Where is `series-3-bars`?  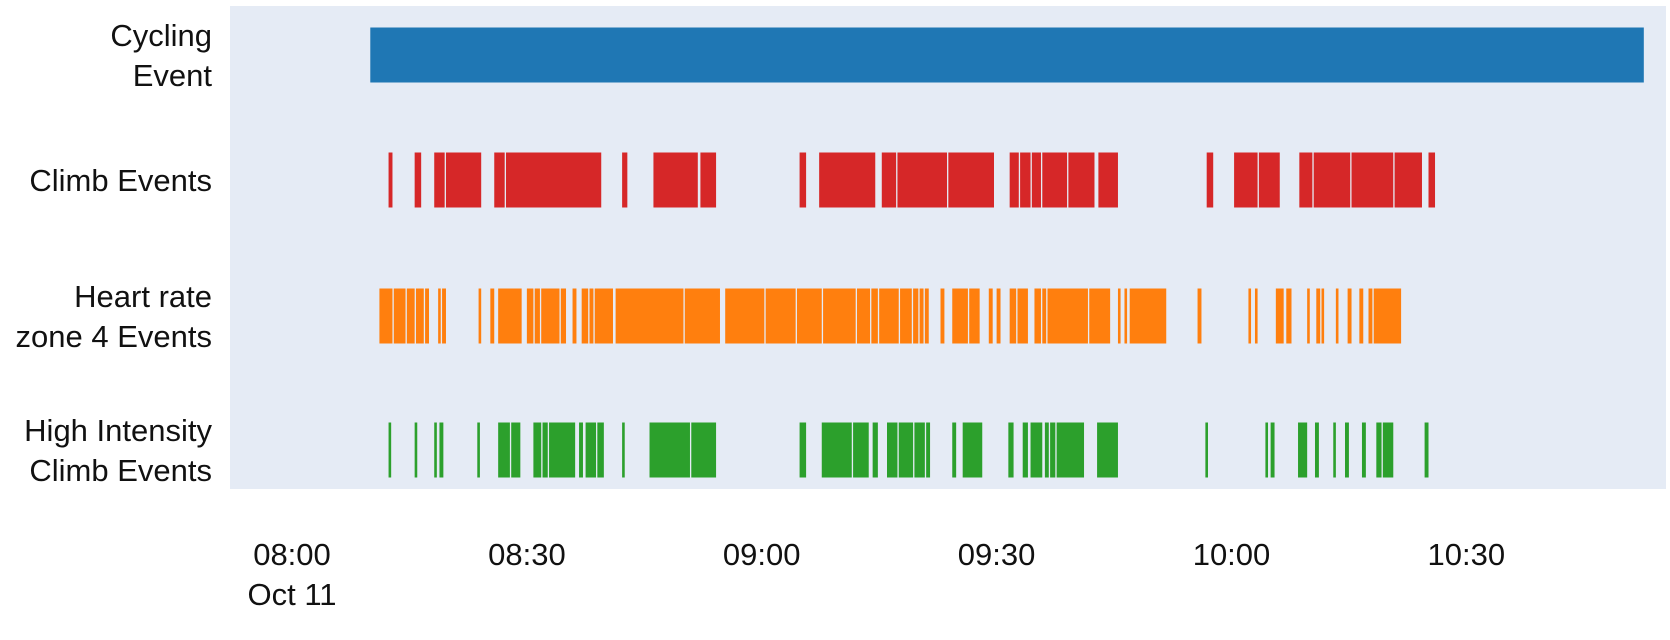
series-3-bars is located at coordinates (908, 450).